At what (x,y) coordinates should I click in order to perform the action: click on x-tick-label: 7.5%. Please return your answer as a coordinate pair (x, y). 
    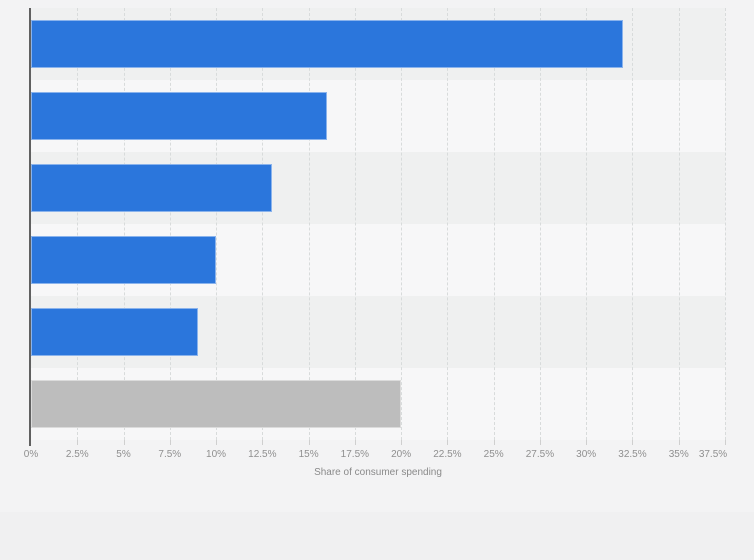
    Looking at the image, I should click on (170, 454).